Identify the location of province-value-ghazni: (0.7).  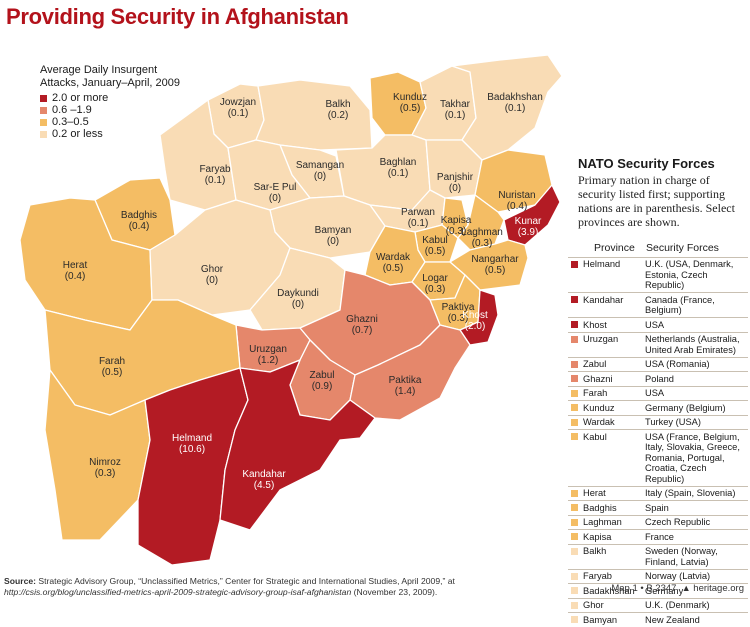
(362, 330).